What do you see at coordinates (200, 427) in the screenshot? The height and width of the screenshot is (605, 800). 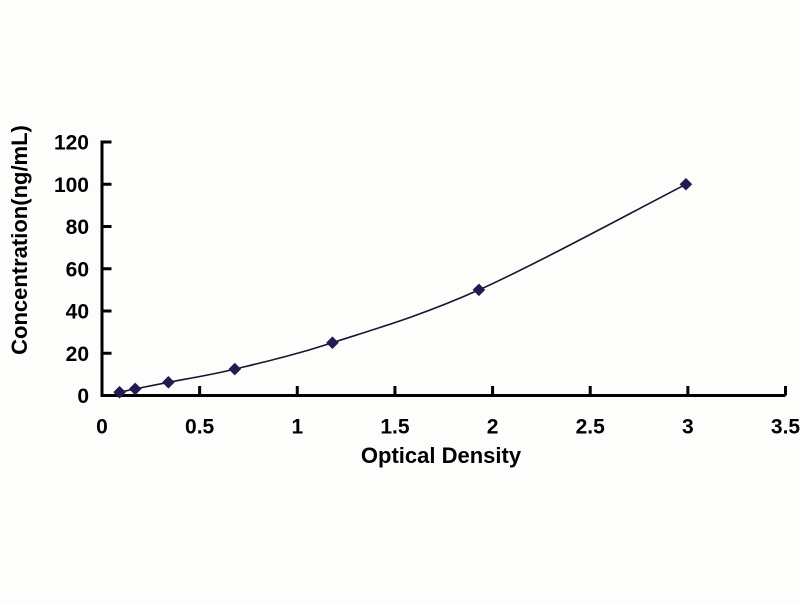 I see `x-tick-label: 0.5` at bounding box center [200, 427].